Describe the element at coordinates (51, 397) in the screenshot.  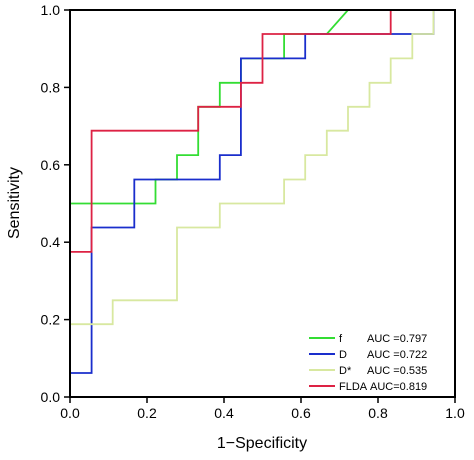
I see `y-tick-label: 0.0` at that location.